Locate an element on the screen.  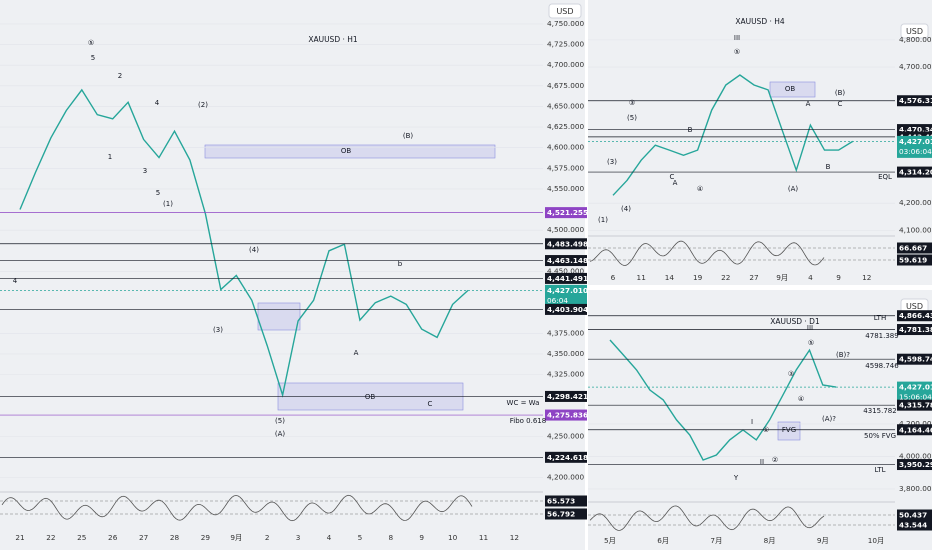
x-tick-label: 25 is located at coordinates (81, 537).